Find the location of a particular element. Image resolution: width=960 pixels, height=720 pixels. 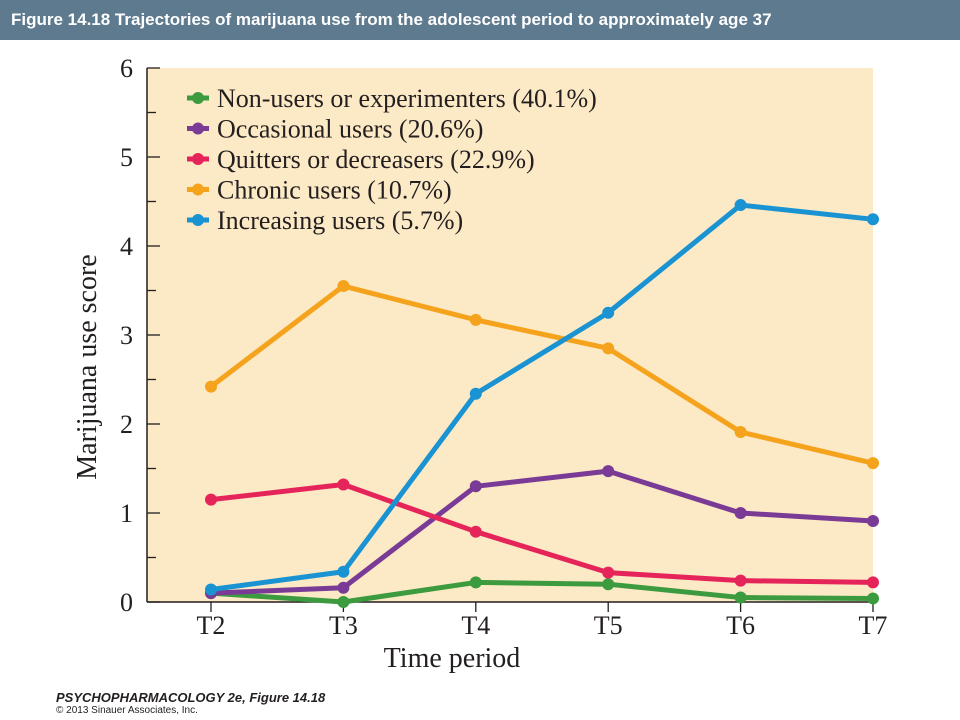

x-axis-label: Time period is located at coordinates (452, 658).